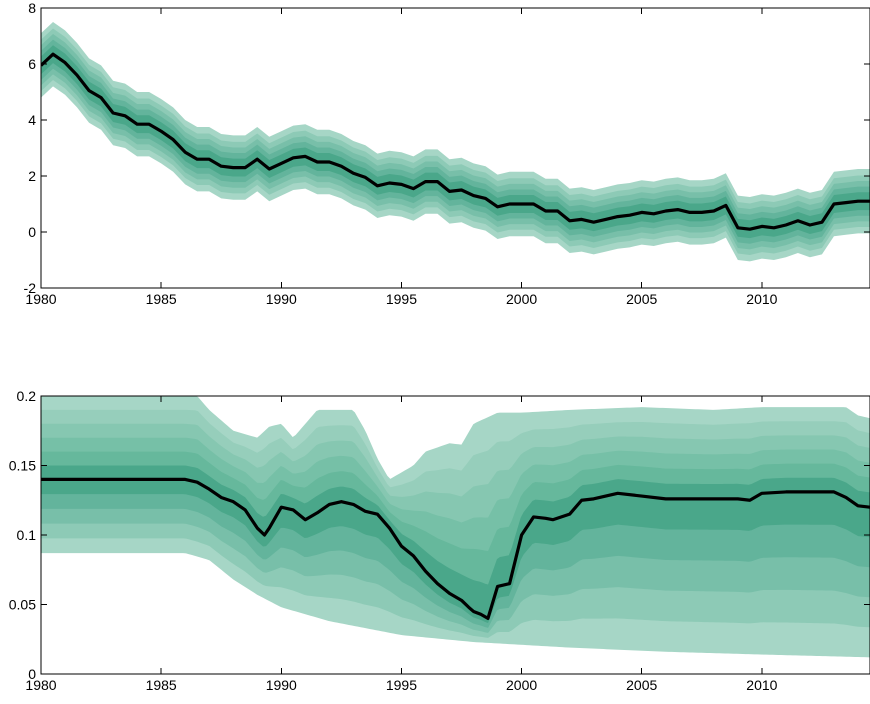  Describe the element at coordinates (521, 299) in the screenshot. I see `top-x-tick-label: 2000` at that location.